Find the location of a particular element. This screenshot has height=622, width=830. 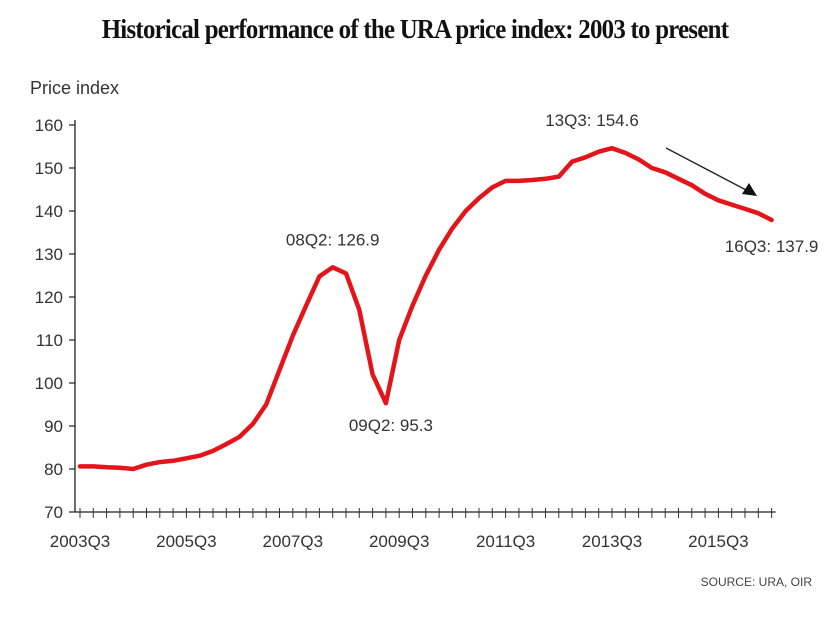

y-tick-label: 120 is located at coordinates (49, 297).